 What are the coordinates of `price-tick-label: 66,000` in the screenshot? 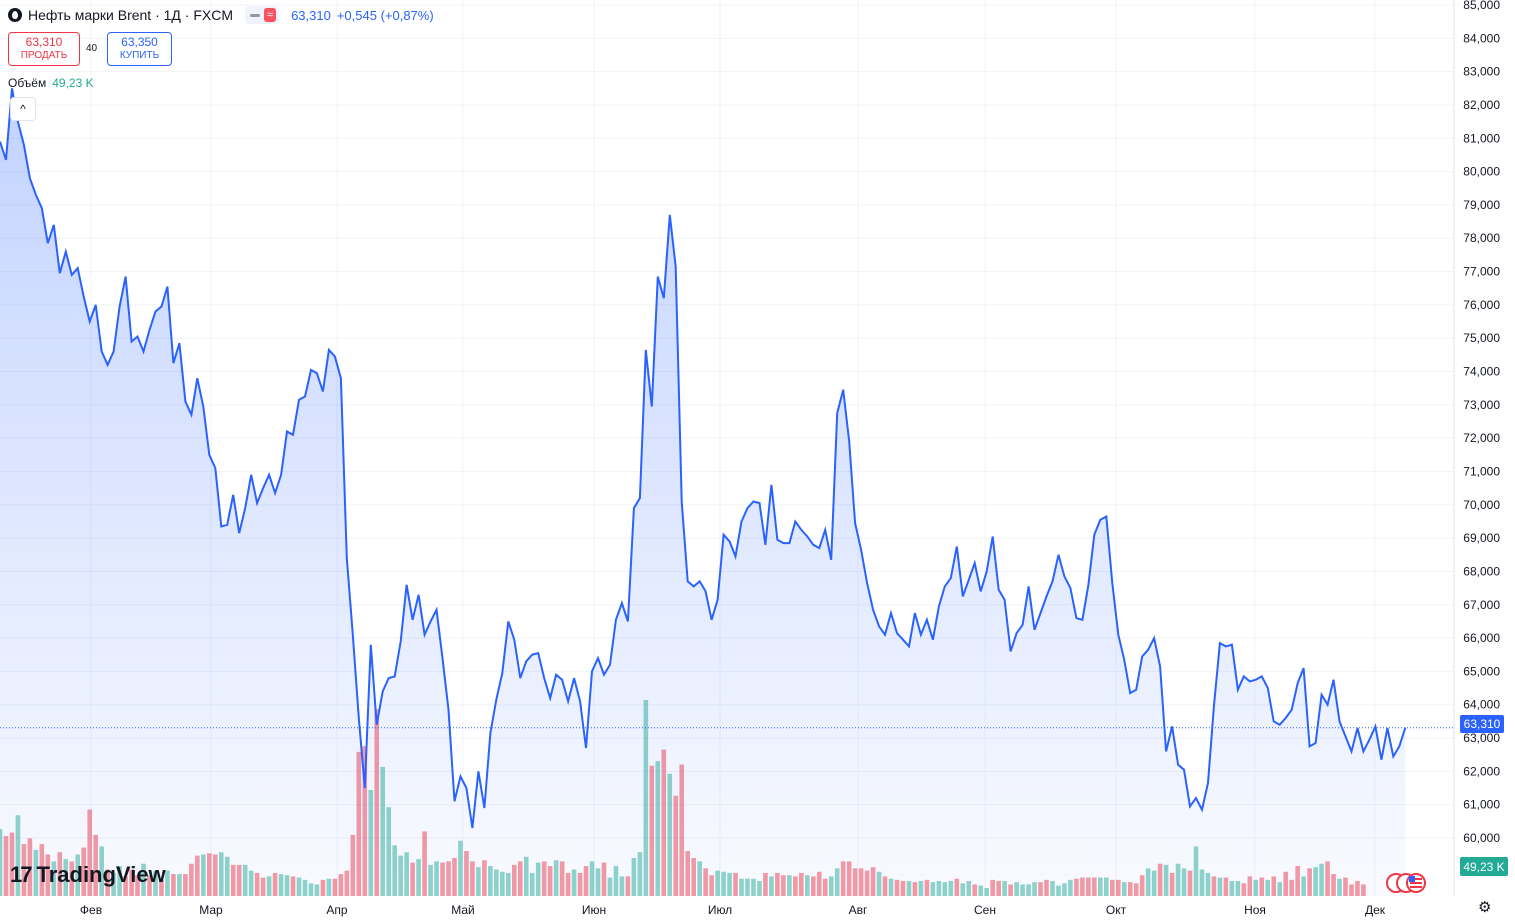 It's located at (1481, 638).